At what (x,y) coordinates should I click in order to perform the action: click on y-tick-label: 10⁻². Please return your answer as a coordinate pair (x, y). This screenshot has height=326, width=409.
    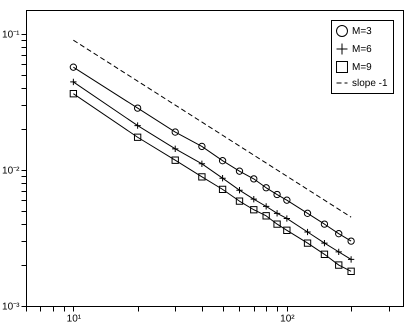
    Looking at the image, I should click on (11, 170).